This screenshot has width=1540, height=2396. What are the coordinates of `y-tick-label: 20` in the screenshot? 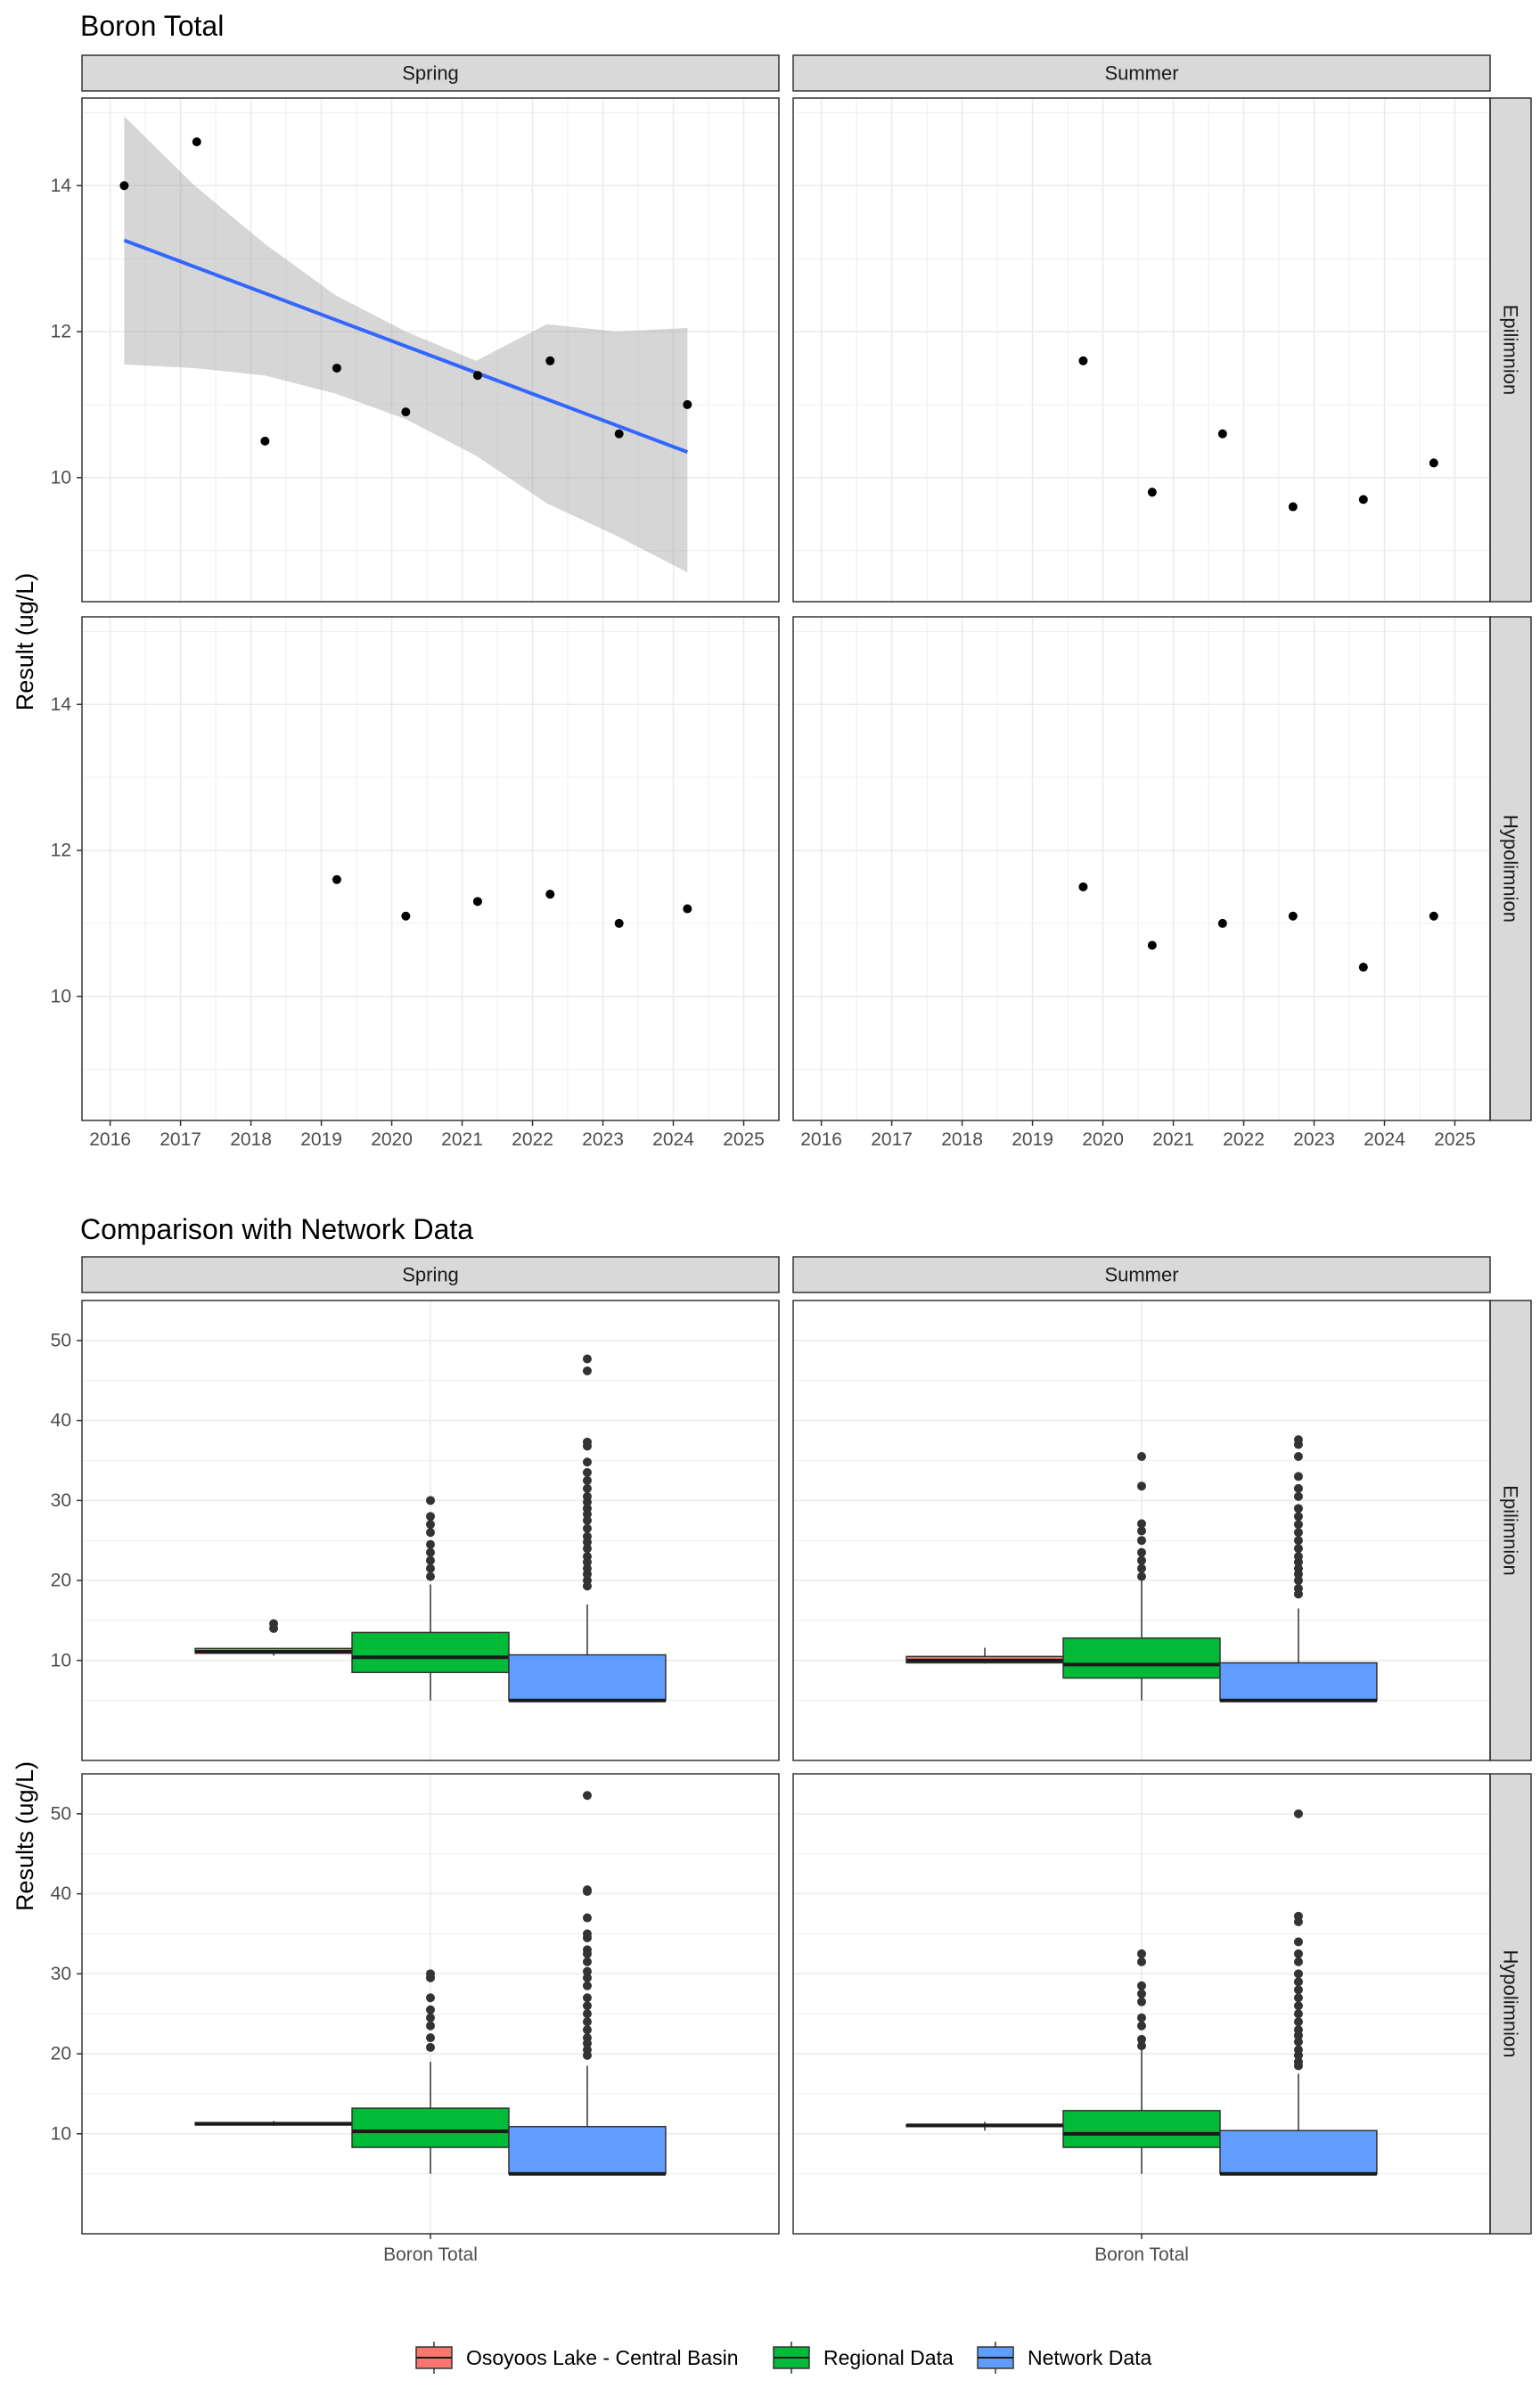 It's located at (61, 2054).